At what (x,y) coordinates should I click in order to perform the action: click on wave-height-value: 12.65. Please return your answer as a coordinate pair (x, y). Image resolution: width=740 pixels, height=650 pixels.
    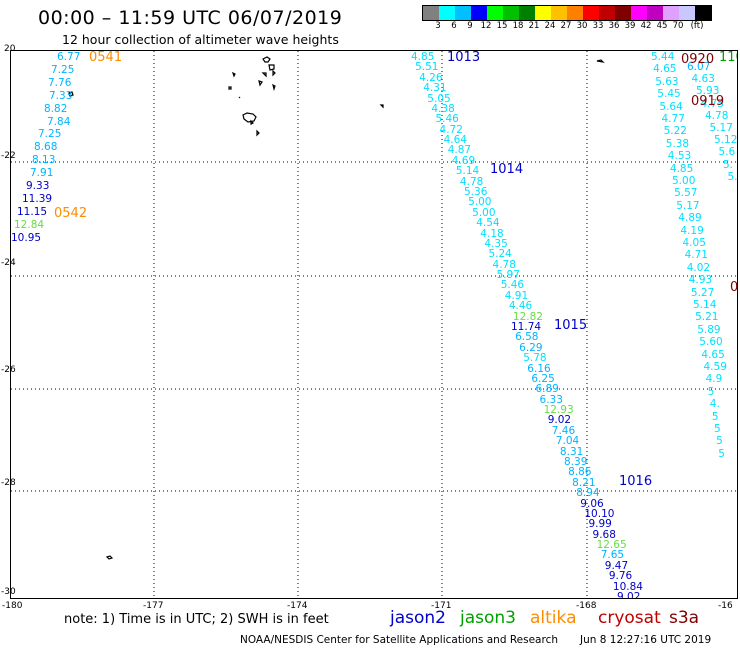
    Looking at the image, I should click on (611, 545).